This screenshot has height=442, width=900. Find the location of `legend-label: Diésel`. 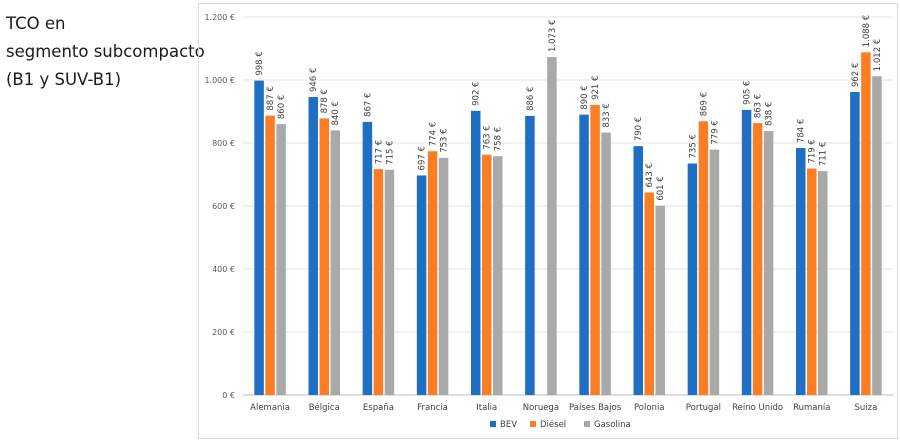

legend-label: Diésel is located at coordinates (553, 424).